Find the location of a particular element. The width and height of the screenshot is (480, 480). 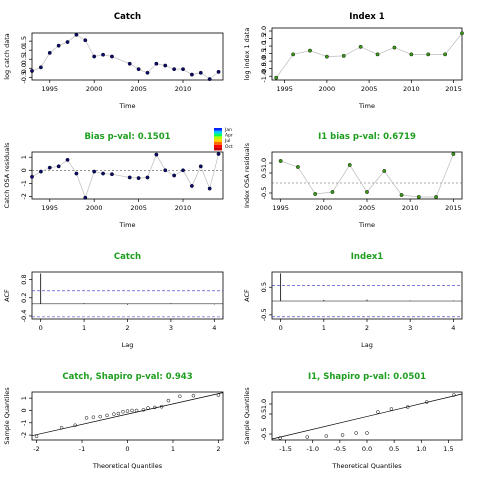

x-tick-label: 4 is located at coordinates (214, 328).